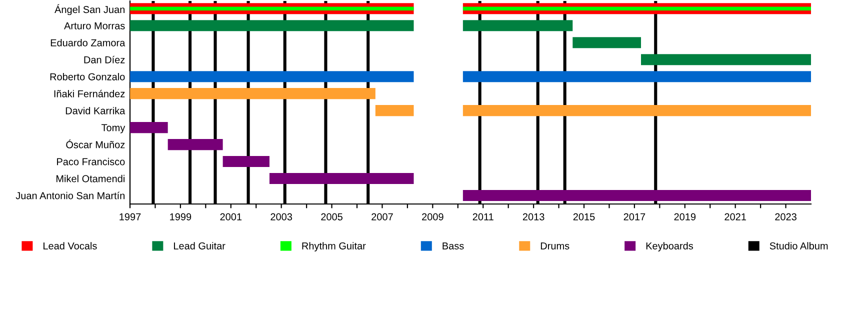 This screenshot has height=318, width=850. What do you see at coordinates (113, 129) in the screenshot?
I see `y-tick-label: Tomy` at bounding box center [113, 129].